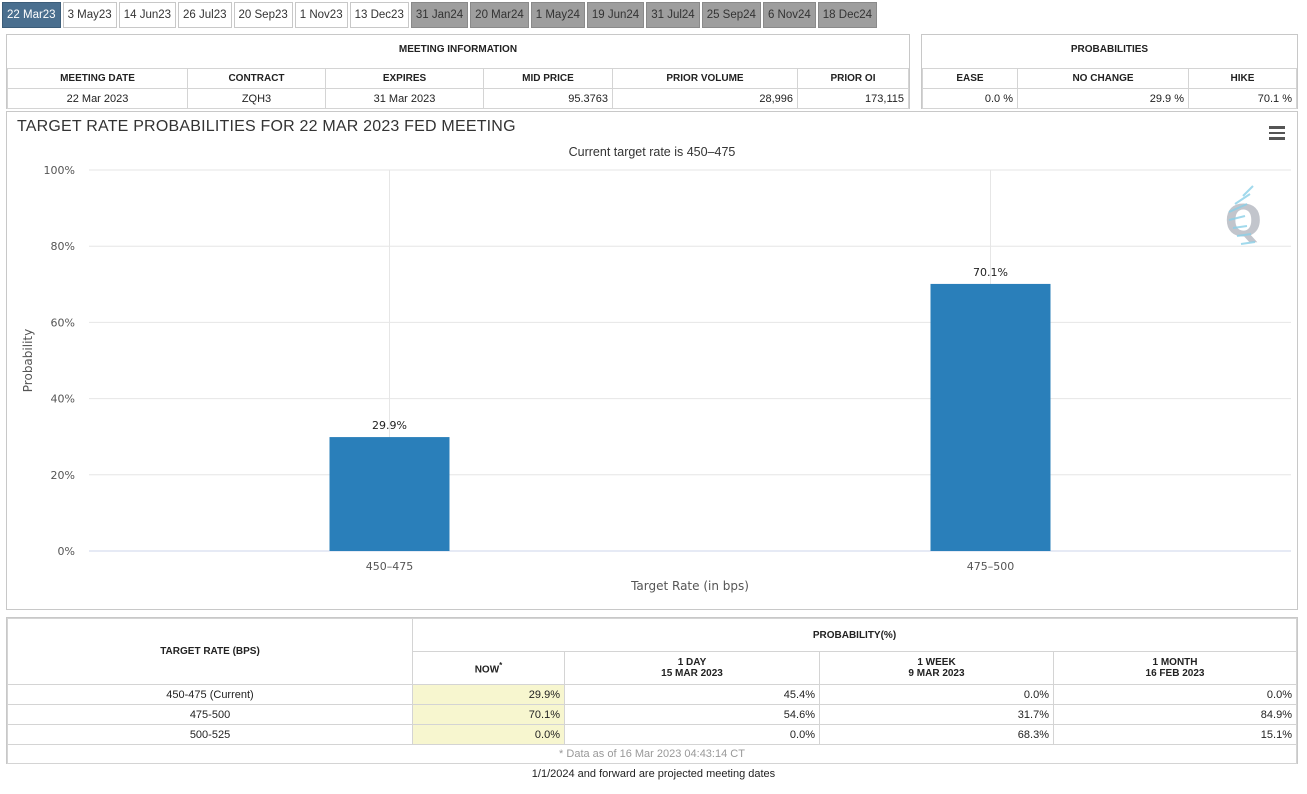 Image resolution: width=1307 pixels, height=794 pixels. What do you see at coordinates (990, 272) in the screenshot?
I see `bar-data-label: 70.1%` at bounding box center [990, 272].